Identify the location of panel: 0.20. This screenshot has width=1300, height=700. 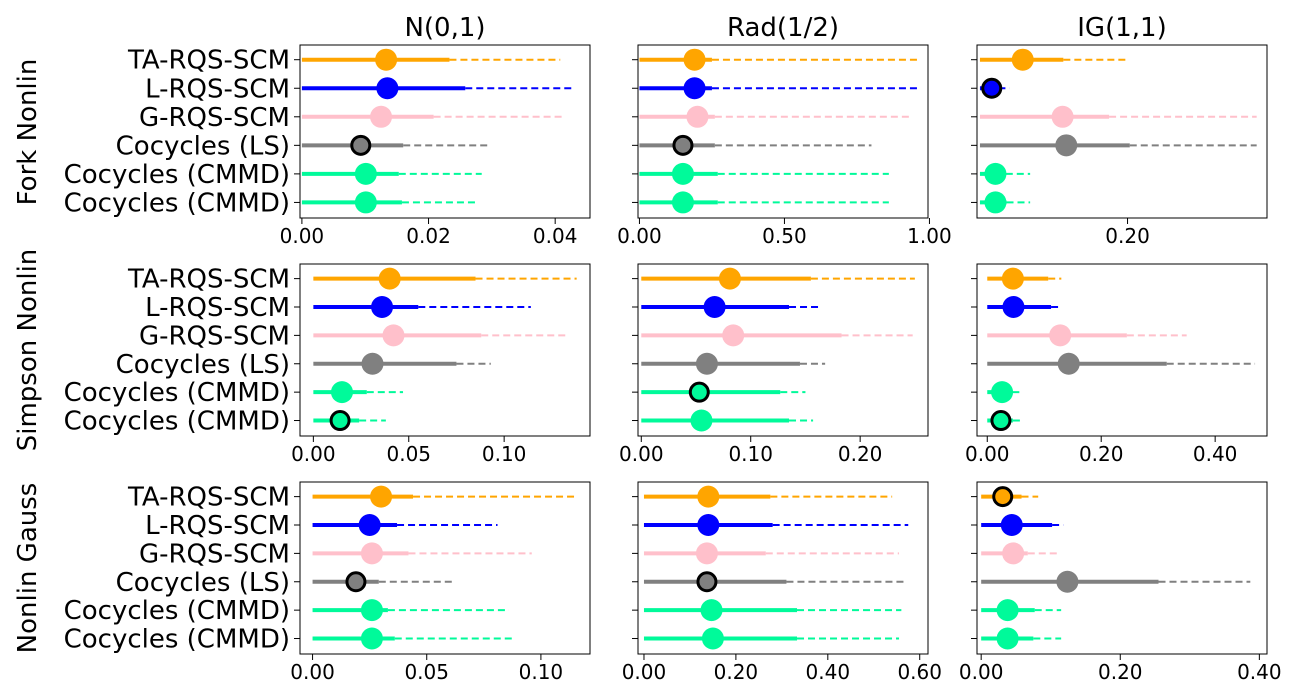
(1119, 146).